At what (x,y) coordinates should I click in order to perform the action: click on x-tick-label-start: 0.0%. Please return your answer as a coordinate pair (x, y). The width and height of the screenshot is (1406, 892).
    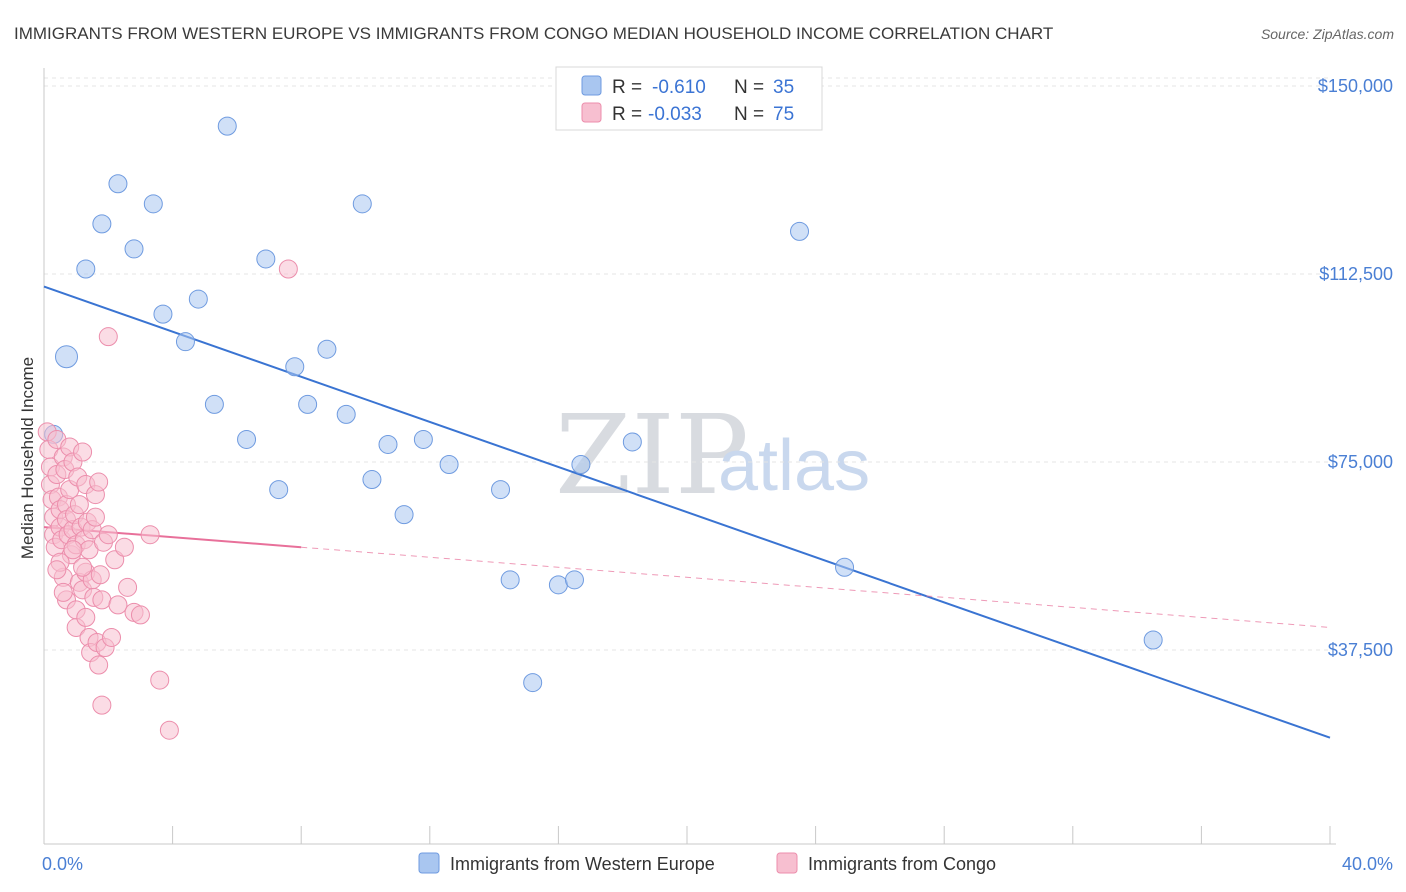
    Looking at the image, I should click on (62, 864).